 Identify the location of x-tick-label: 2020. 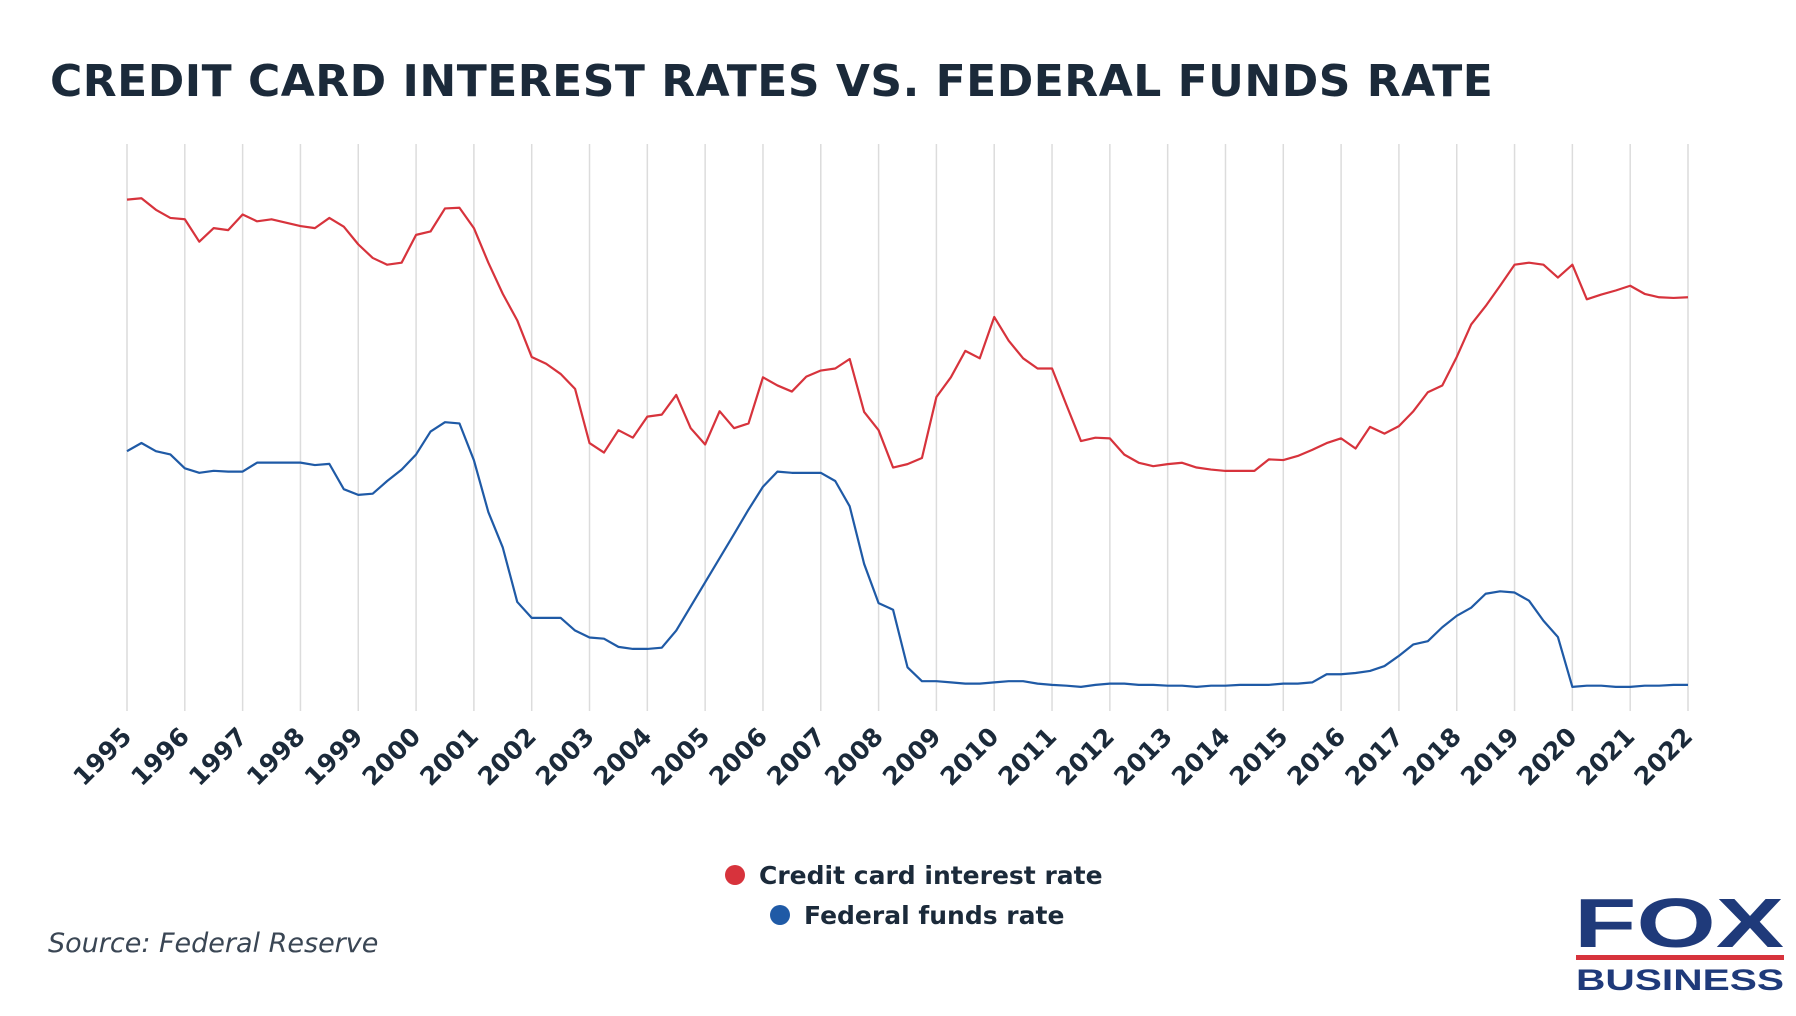
(1548, 757).